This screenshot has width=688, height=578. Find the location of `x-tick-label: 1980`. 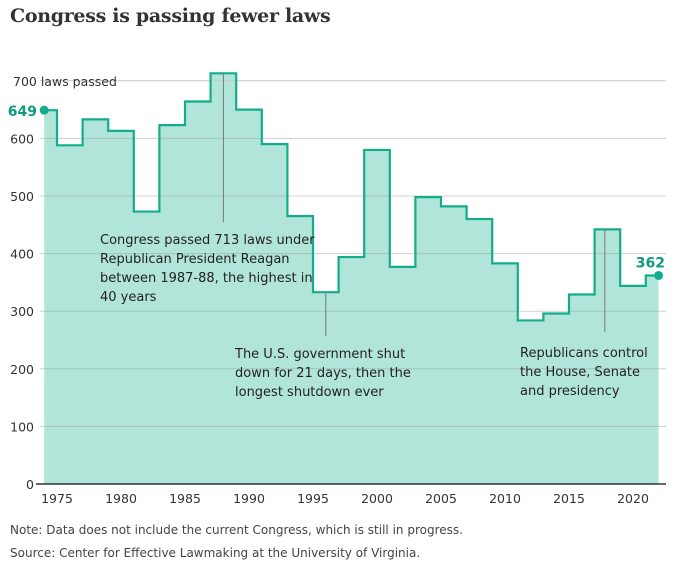

x-tick-label: 1980 is located at coordinates (121, 498).